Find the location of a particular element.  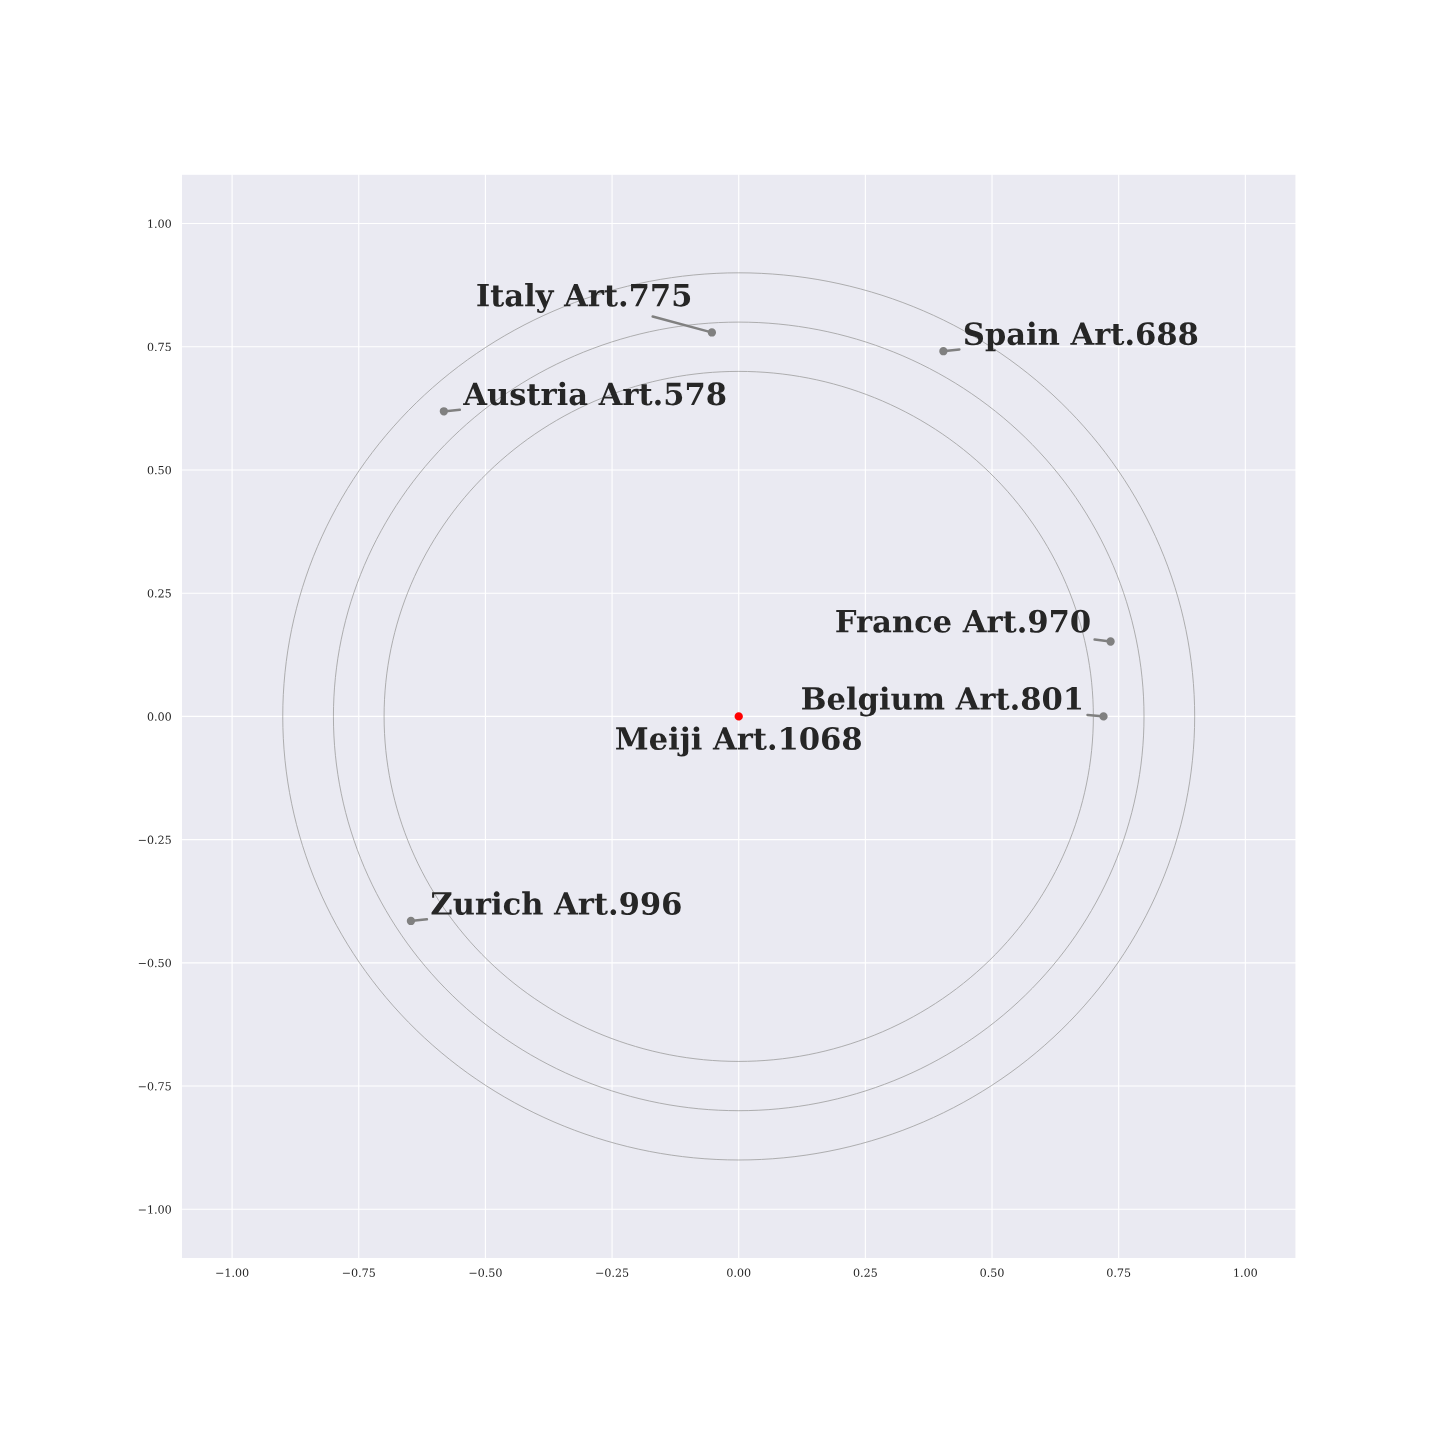

y-tick-label: 1.00 is located at coordinates (159, 223).